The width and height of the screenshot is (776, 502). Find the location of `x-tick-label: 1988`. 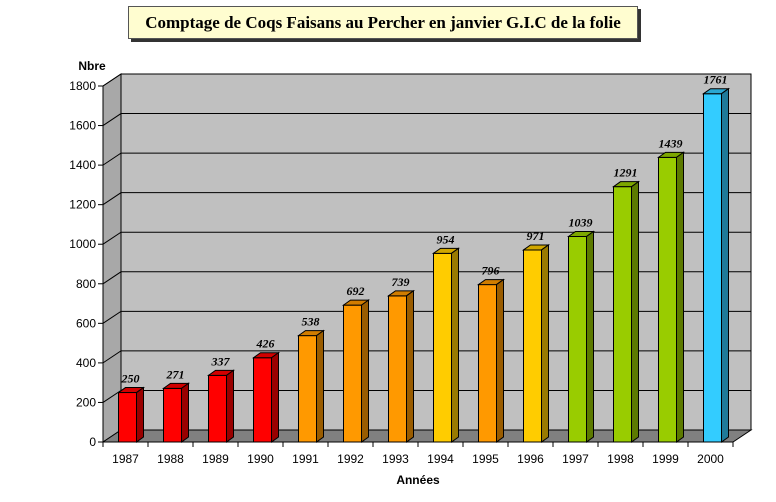

x-tick-label: 1988 is located at coordinates (170, 459).